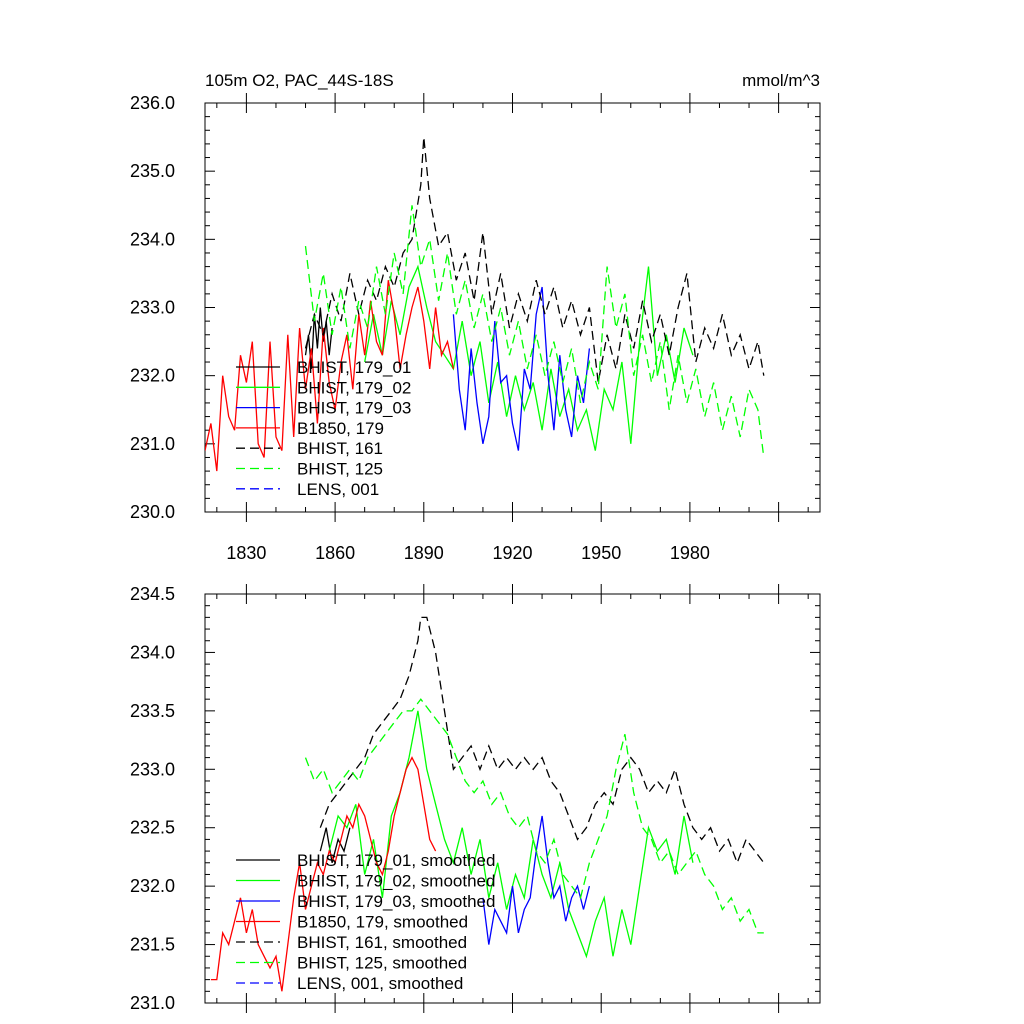 The height and width of the screenshot is (1024, 1024). What do you see at coordinates (152, 711) in the screenshot?
I see `y-tick-label: 233.5` at bounding box center [152, 711].